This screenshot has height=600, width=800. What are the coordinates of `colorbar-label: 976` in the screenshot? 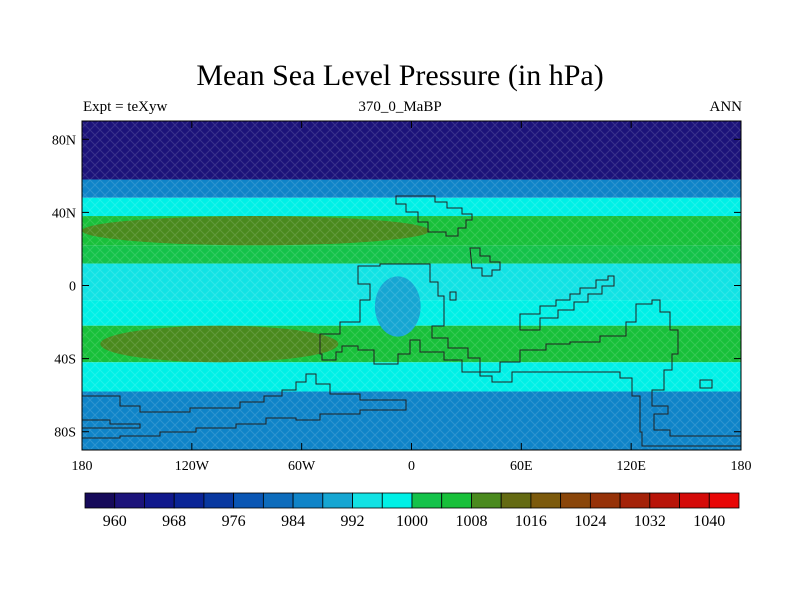 It's located at (234, 521).